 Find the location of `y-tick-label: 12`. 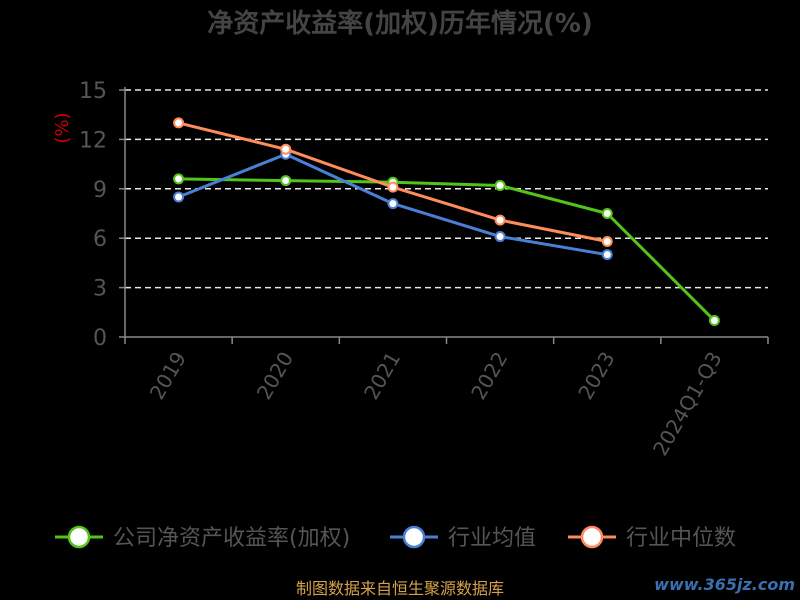

y-tick-label: 12 is located at coordinates (93, 140).